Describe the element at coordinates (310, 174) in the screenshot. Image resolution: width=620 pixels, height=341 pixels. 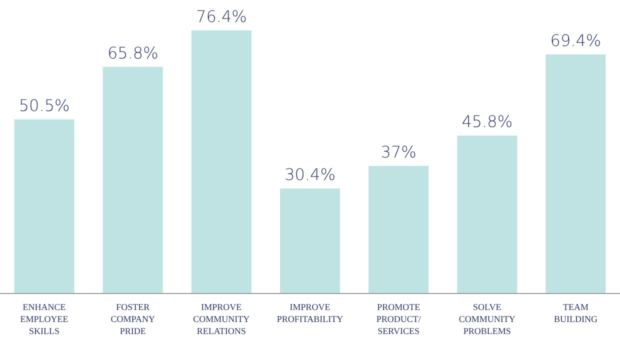
I see `data-label: 30.4%` at that location.